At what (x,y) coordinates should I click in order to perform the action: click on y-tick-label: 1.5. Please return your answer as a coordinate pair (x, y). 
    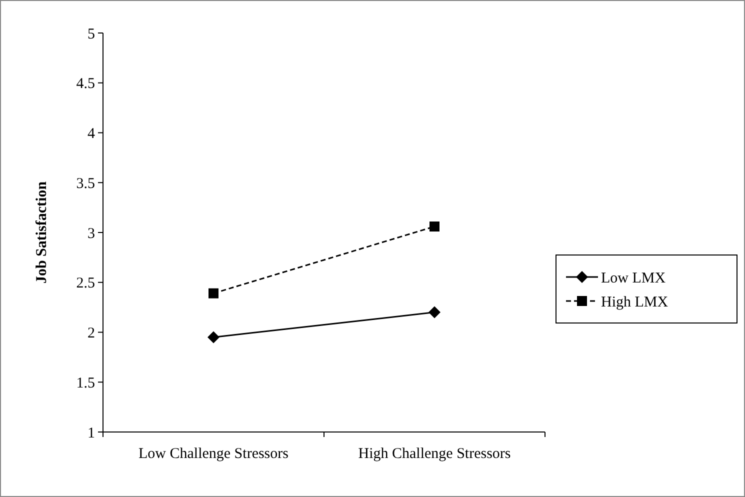
    Looking at the image, I should click on (85, 383).